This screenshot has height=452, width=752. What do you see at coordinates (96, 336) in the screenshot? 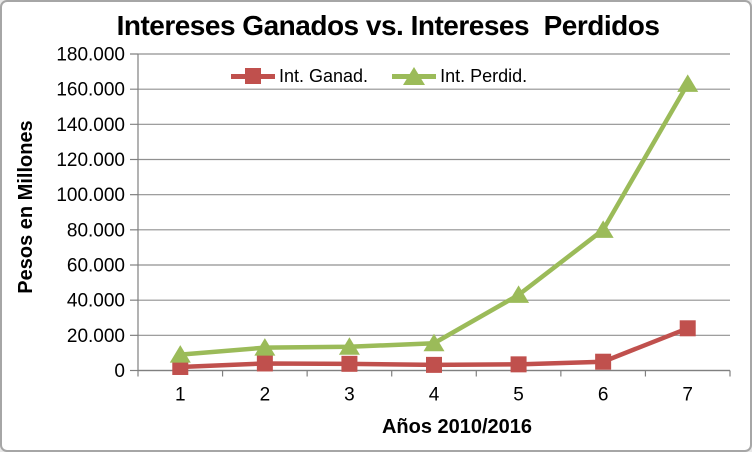
I see `y-tick-label: 20.000` at bounding box center [96, 336].